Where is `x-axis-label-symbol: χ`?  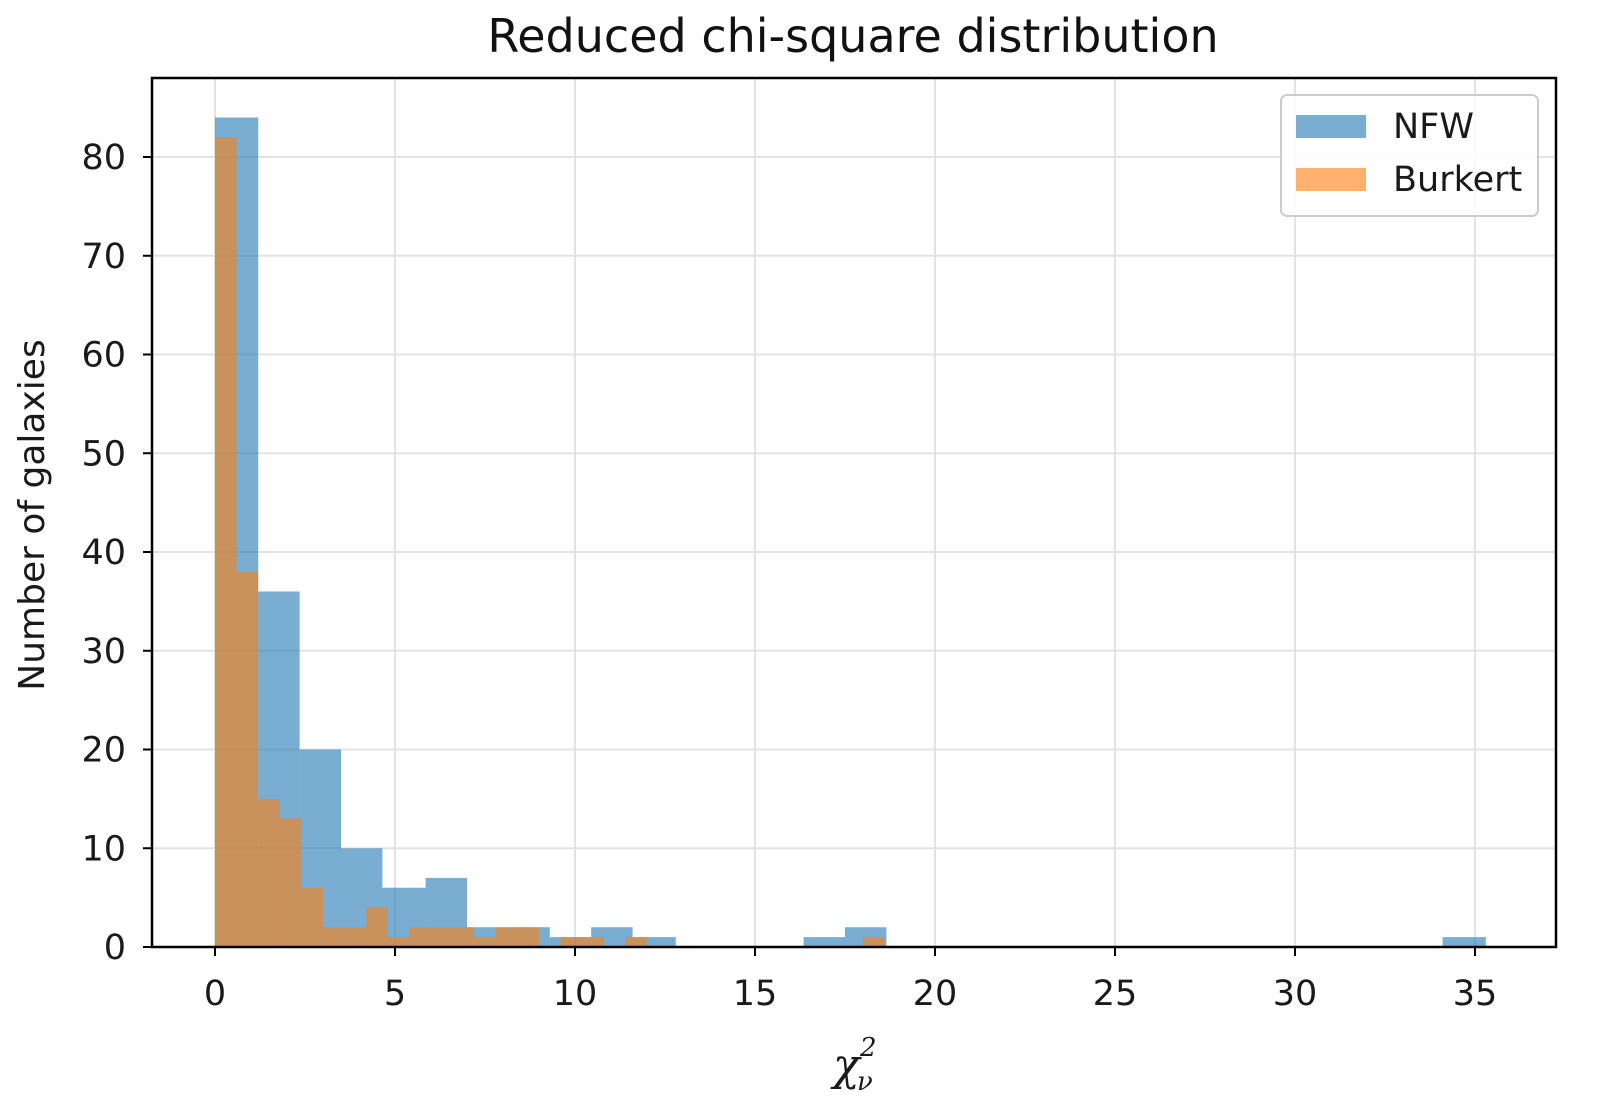 x-axis-label-symbol: χ is located at coordinates (846, 1065).